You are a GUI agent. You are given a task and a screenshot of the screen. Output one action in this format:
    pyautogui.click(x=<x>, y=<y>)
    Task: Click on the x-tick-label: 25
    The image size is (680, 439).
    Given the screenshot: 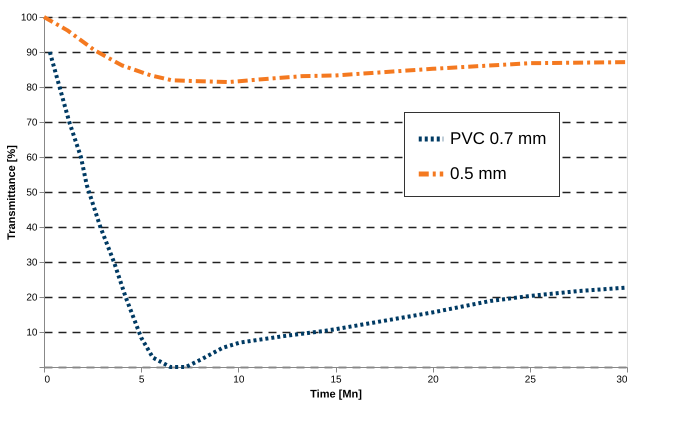 What is the action you would take?
    pyautogui.click(x=530, y=380)
    